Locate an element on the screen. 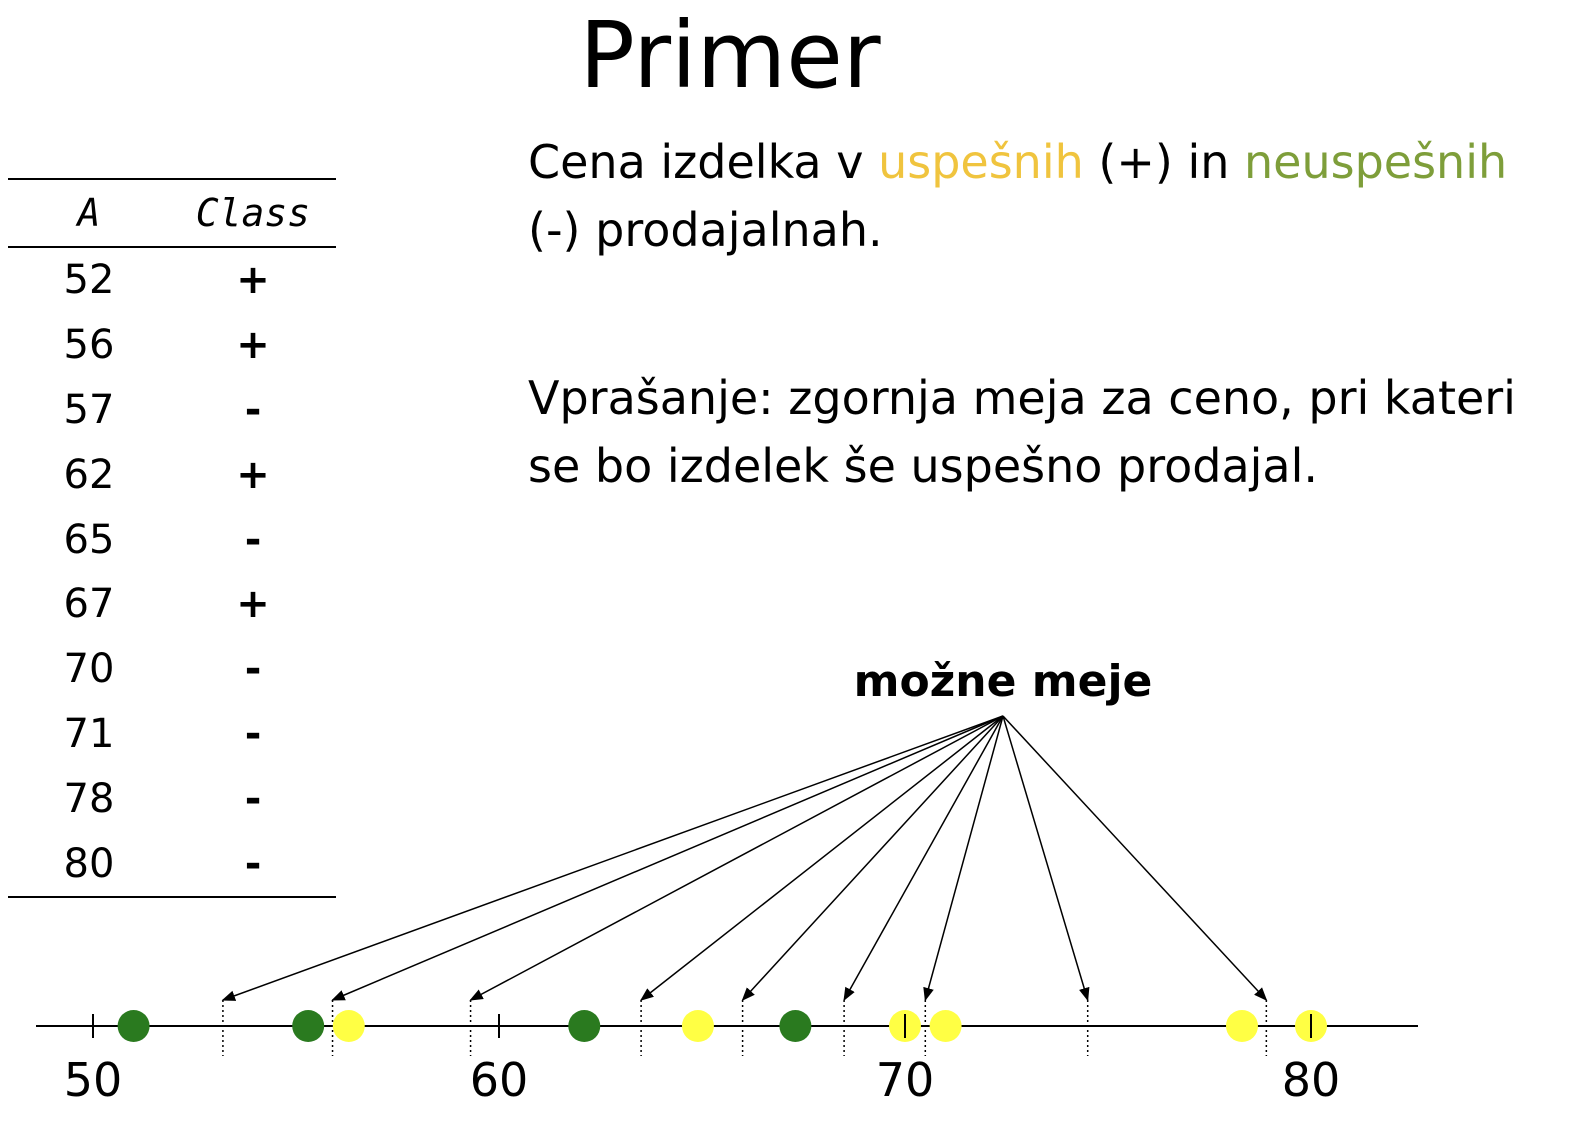  axis-tick-label: 70 is located at coordinates (905, 1080).